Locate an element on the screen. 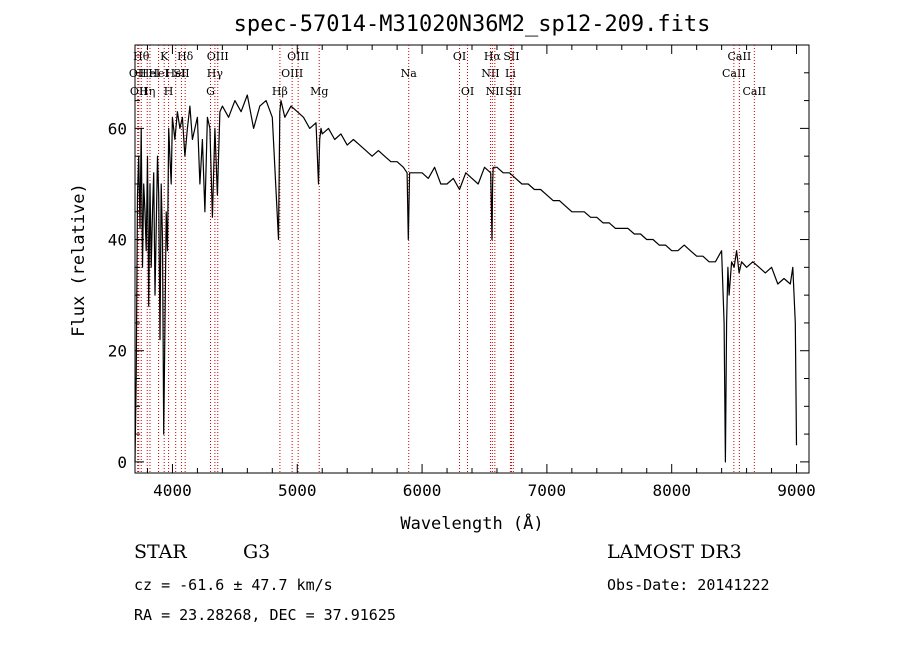 The width and height of the screenshot is (900, 649). observation-date: Obs-Date: 20141222 is located at coordinates (688, 585).